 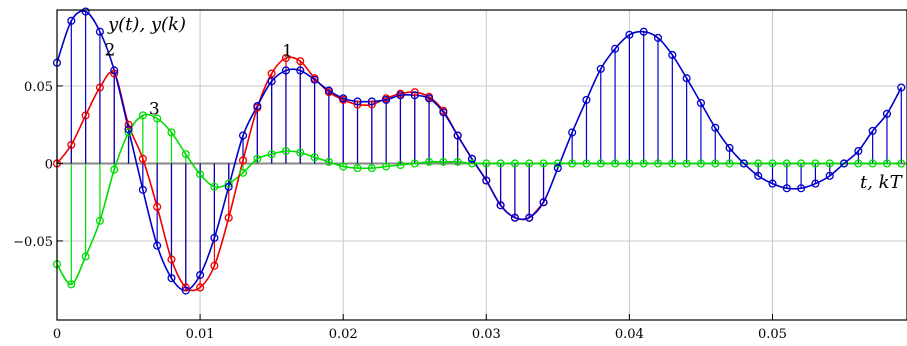 I want to click on x-tick-label: 0, so click(x=57, y=334).